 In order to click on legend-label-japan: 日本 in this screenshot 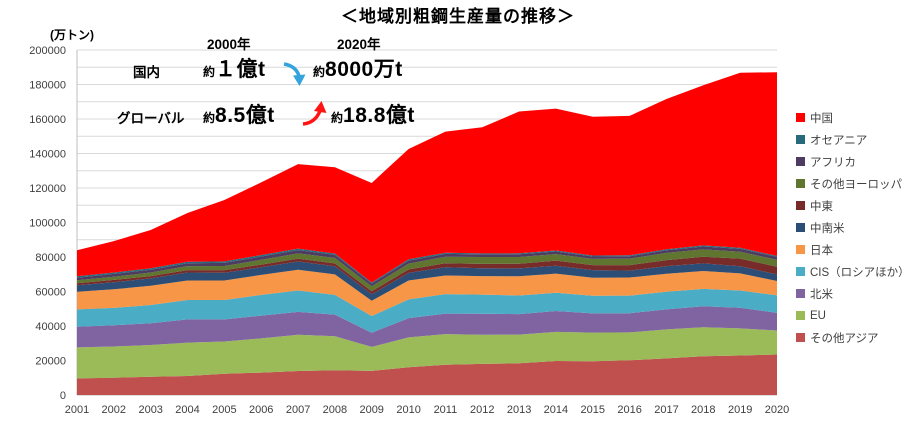, I will do `click(821, 250)`.